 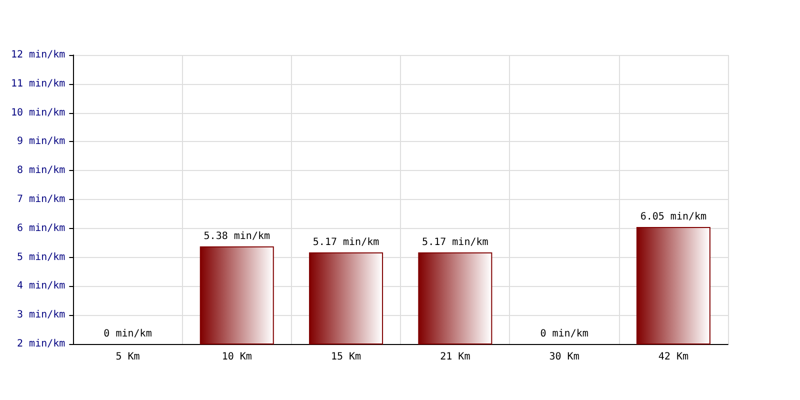 I want to click on x-tick-label: 15 Km, so click(x=346, y=357).